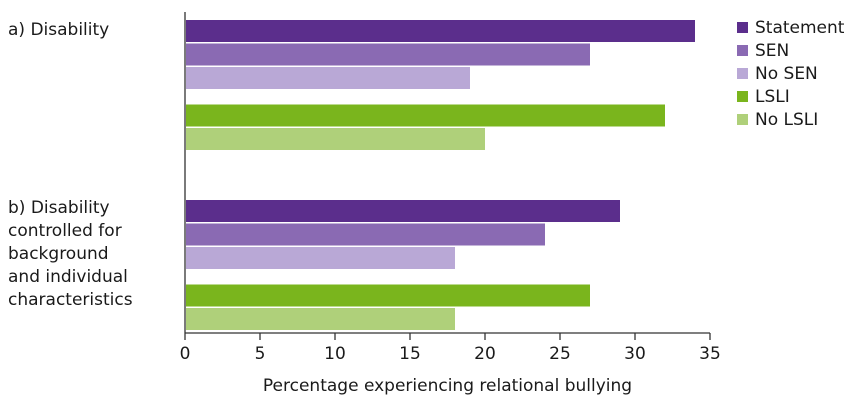 The image size is (857, 399). What do you see at coordinates (635, 354) in the screenshot?
I see `x-tick-label: 30` at bounding box center [635, 354].